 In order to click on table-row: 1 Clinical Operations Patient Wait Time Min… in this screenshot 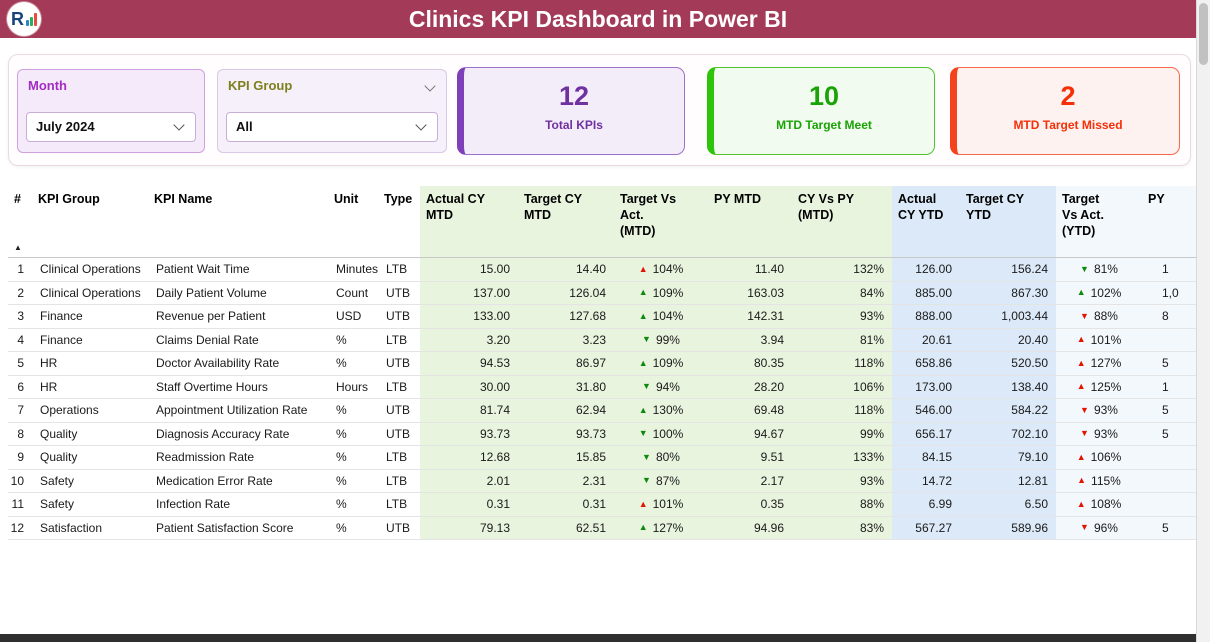, I will do `click(602, 270)`.